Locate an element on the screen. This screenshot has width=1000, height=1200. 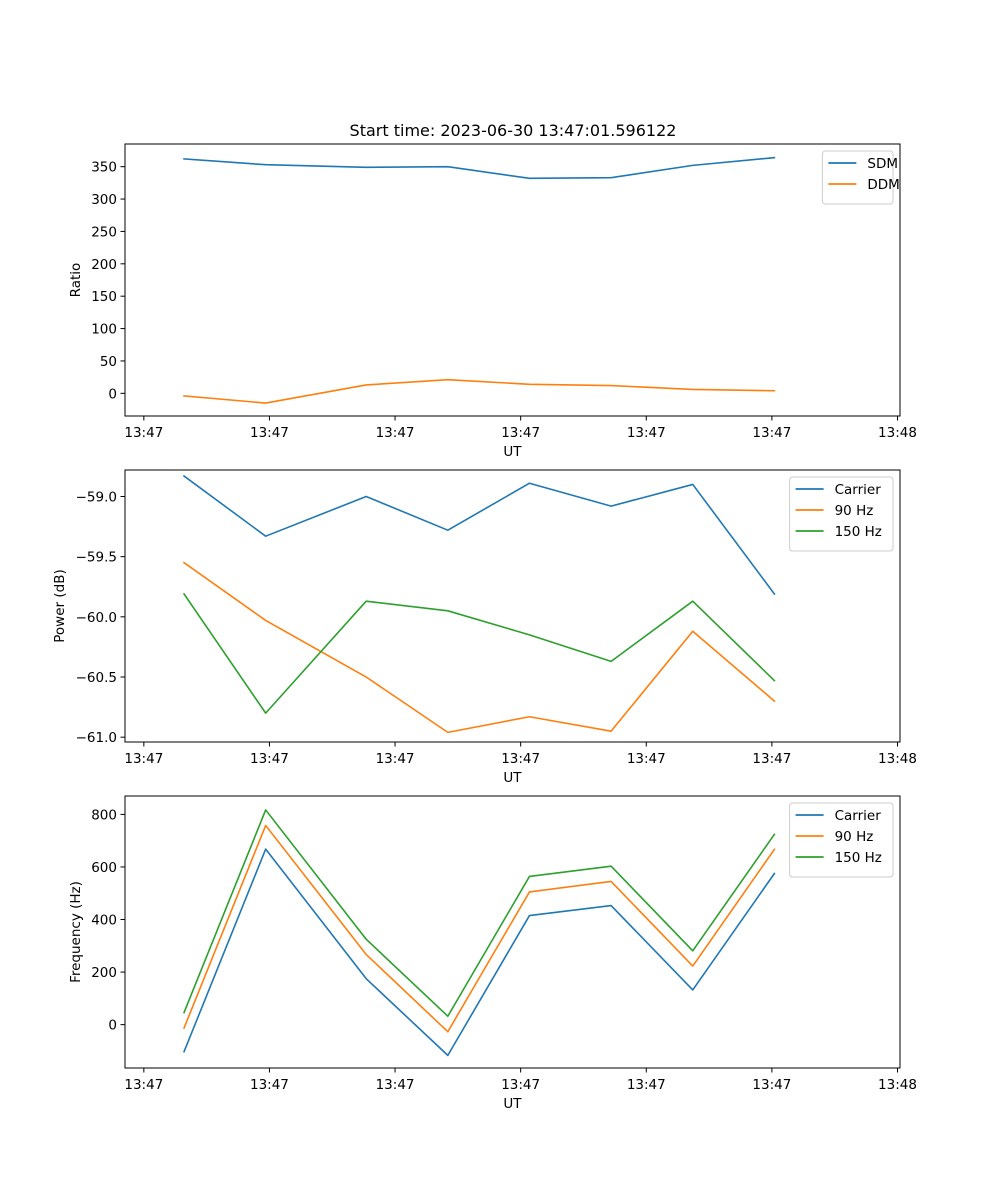
y-tick-label: 150 is located at coordinates (104, 297).